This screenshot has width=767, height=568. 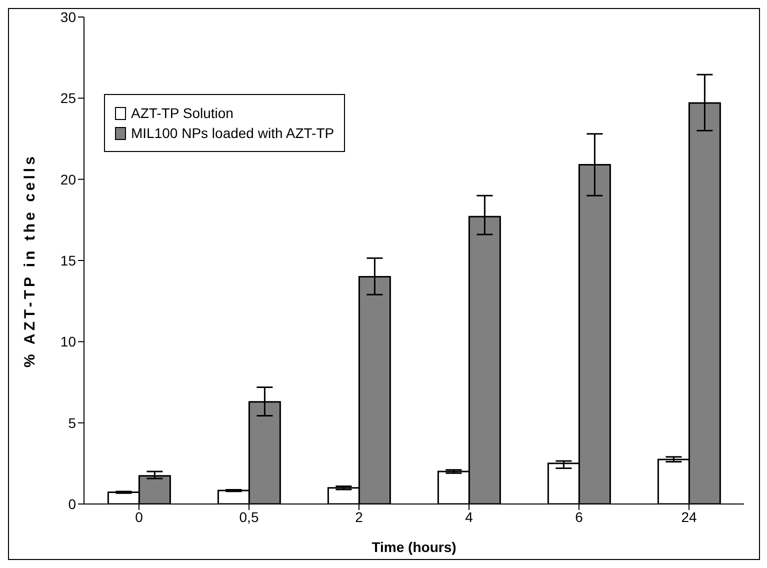 What do you see at coordinates (72, 504) in the screenshot?
I see `y-tick-label: 0` at bounding box center [72, 504].